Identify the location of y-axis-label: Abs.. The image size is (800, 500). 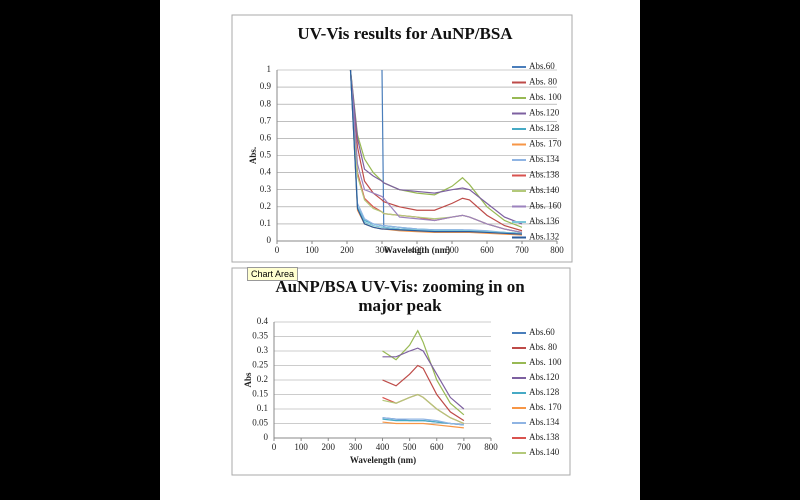
(253, 155).